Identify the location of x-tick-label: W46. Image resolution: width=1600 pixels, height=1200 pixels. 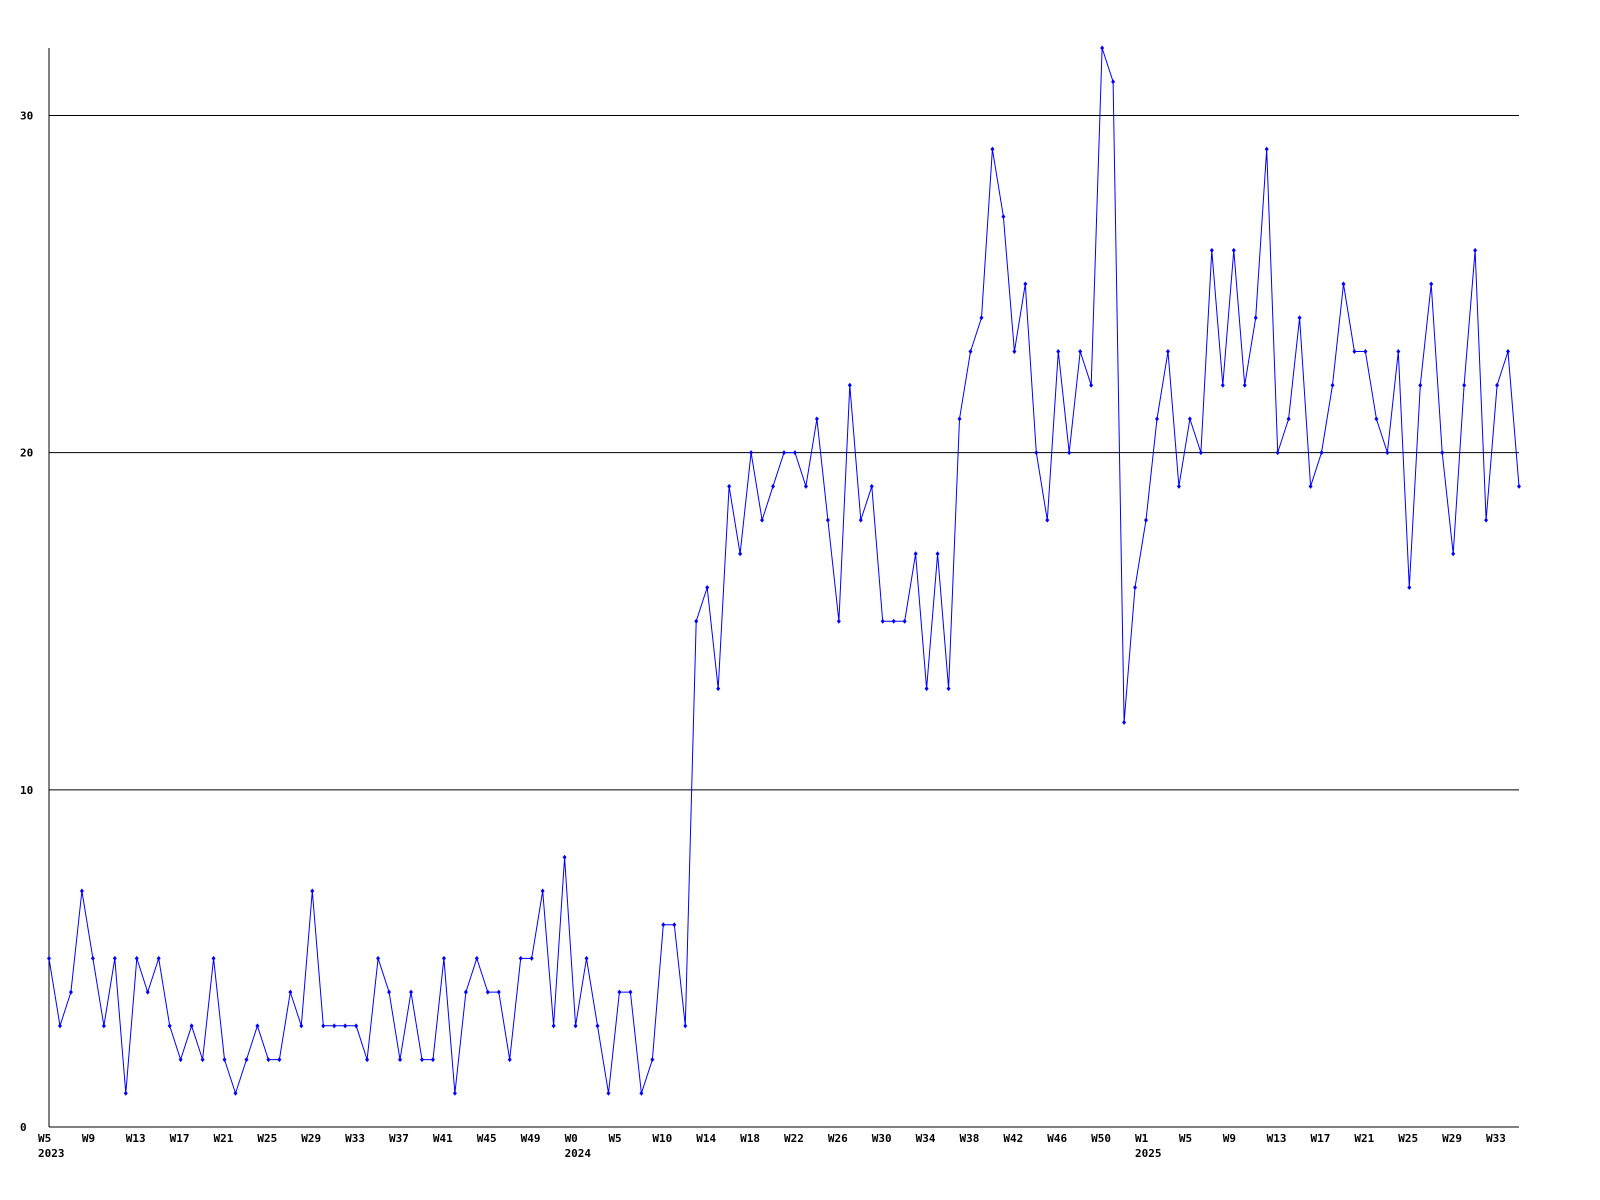
(1057, 1138).